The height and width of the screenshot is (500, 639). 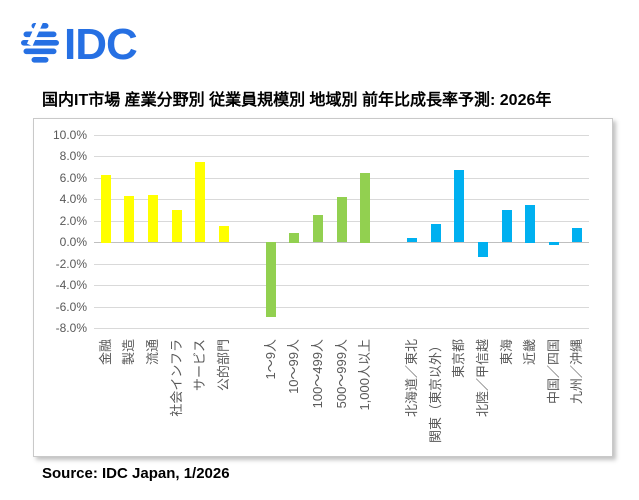 I want to click on y-tick-label: -4.0%, so click(x=71, y=285).